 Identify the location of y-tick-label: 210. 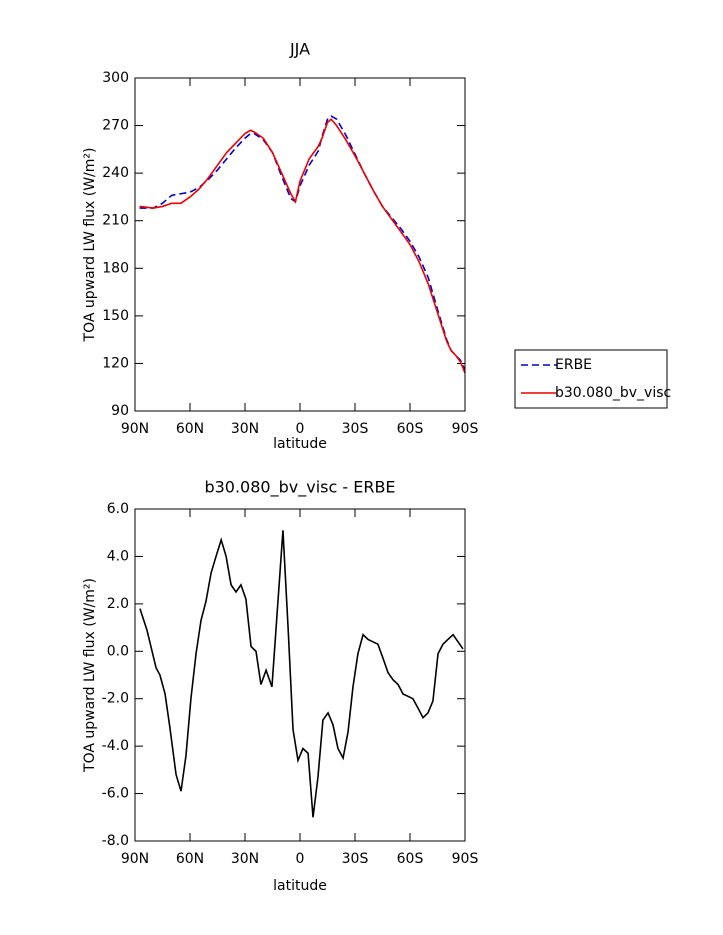
(115, 221).